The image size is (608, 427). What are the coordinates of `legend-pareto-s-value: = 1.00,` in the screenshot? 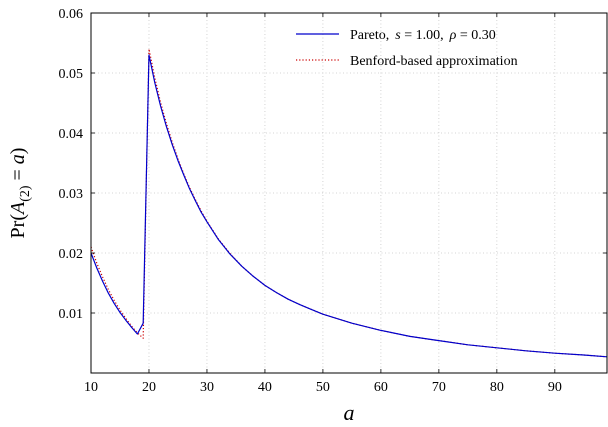 It's located at (422, 35).